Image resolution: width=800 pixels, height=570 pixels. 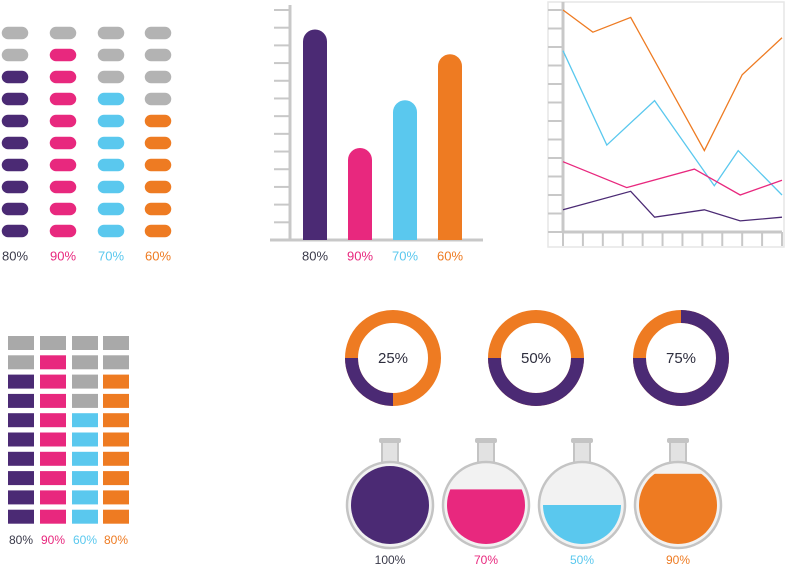 What do you see at coordinates (111, 255) in the screenshot?
I see `value-label: 70%` at bounding box center [111, 255].